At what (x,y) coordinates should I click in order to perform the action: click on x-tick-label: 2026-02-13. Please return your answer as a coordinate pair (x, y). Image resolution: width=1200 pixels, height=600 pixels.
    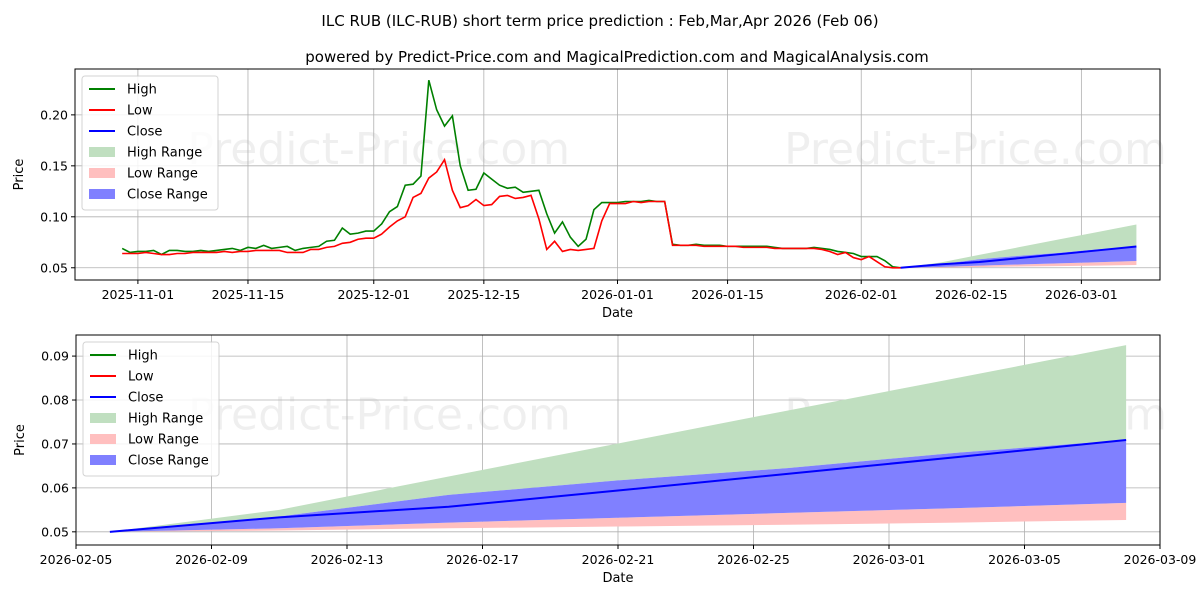
    Looking at the image, I should click on (347, 559).